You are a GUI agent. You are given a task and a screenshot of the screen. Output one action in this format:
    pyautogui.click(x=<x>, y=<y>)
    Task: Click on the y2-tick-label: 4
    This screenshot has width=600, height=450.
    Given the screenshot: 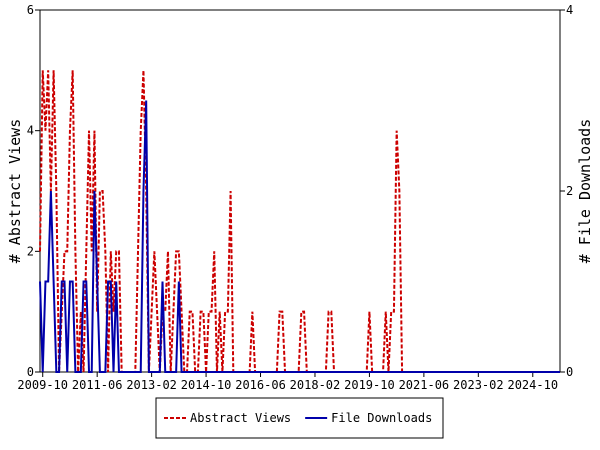 What is the action you would take?
    pyautogui.click(x=569, y=10)
    